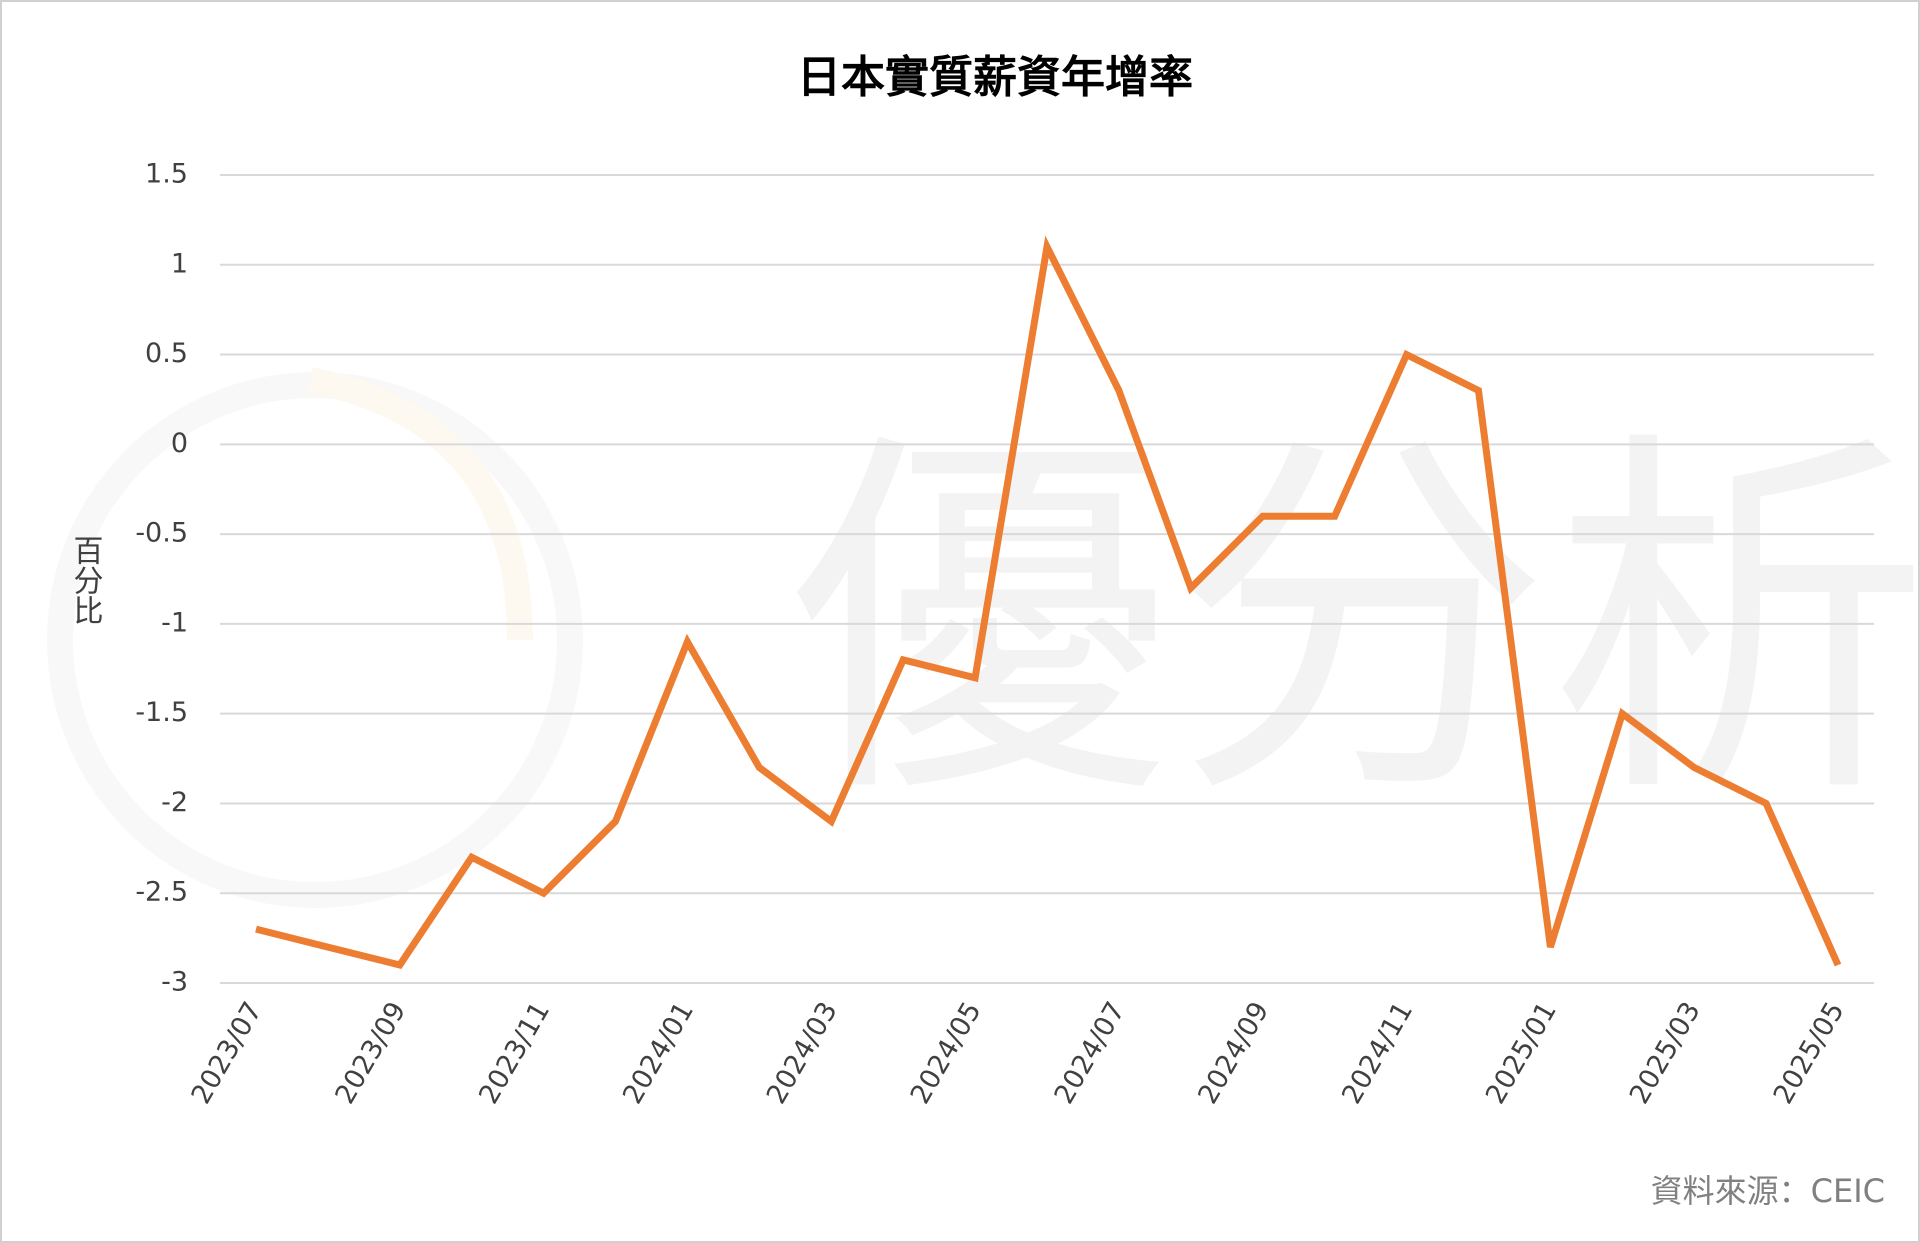 Image resolution: width=1920 pixels, height=1243 pixels. Describe the element at coordinates (174, 622) in the screenshot. I see `y-tick-label: -1` at that location.